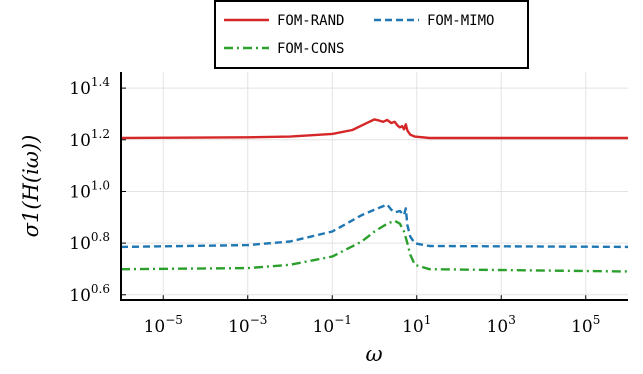  What do you see at coordinates (89, 139) in the screenshot?
I see `y-tick-label: 101.2` at bounding box center [89, 139].